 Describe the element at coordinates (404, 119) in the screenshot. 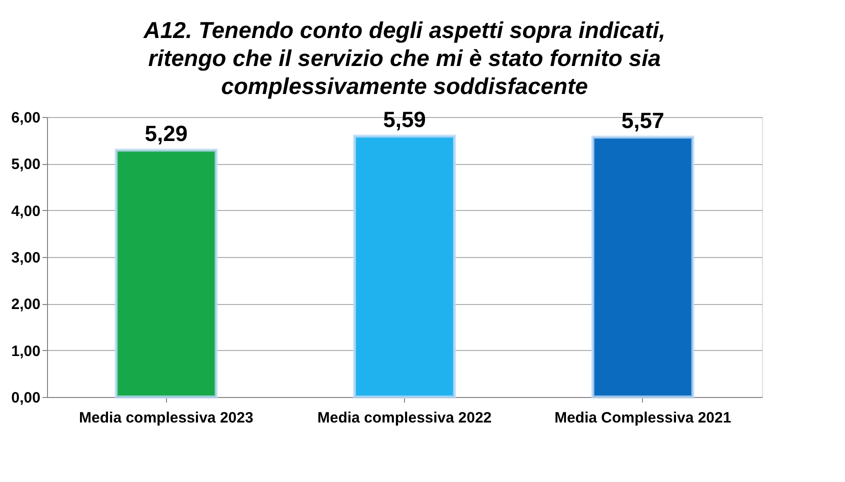

I see `data-label: 5,59` at that location.